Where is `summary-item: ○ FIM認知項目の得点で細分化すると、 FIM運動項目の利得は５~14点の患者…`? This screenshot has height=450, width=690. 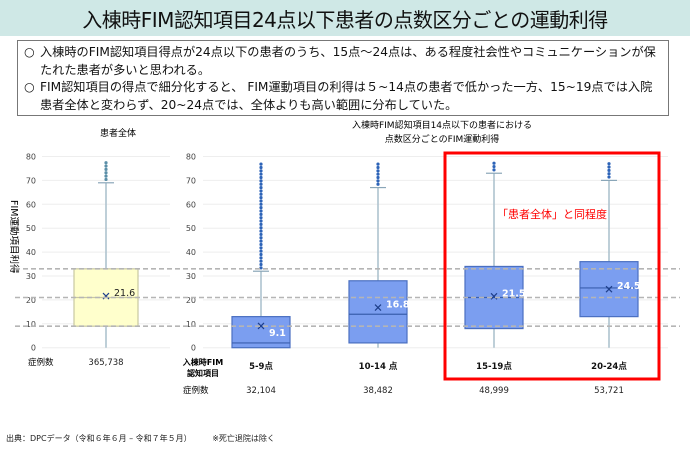
summary-item: ○ FIM認知項目の得点で細分化すると、 FIM運動項目の利得は５~14点の患者… is located at coordinates (343, 96).